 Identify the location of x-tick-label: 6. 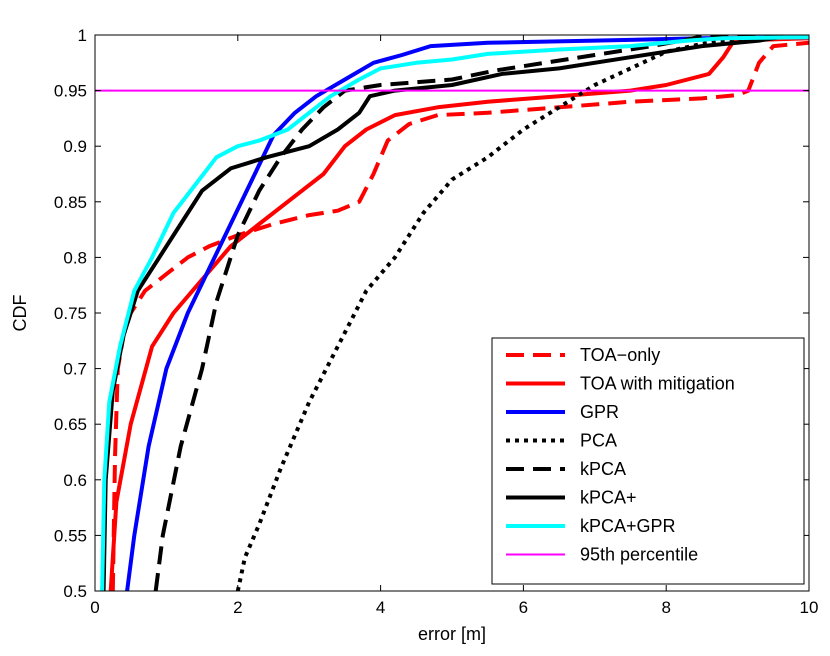
(523, 607).